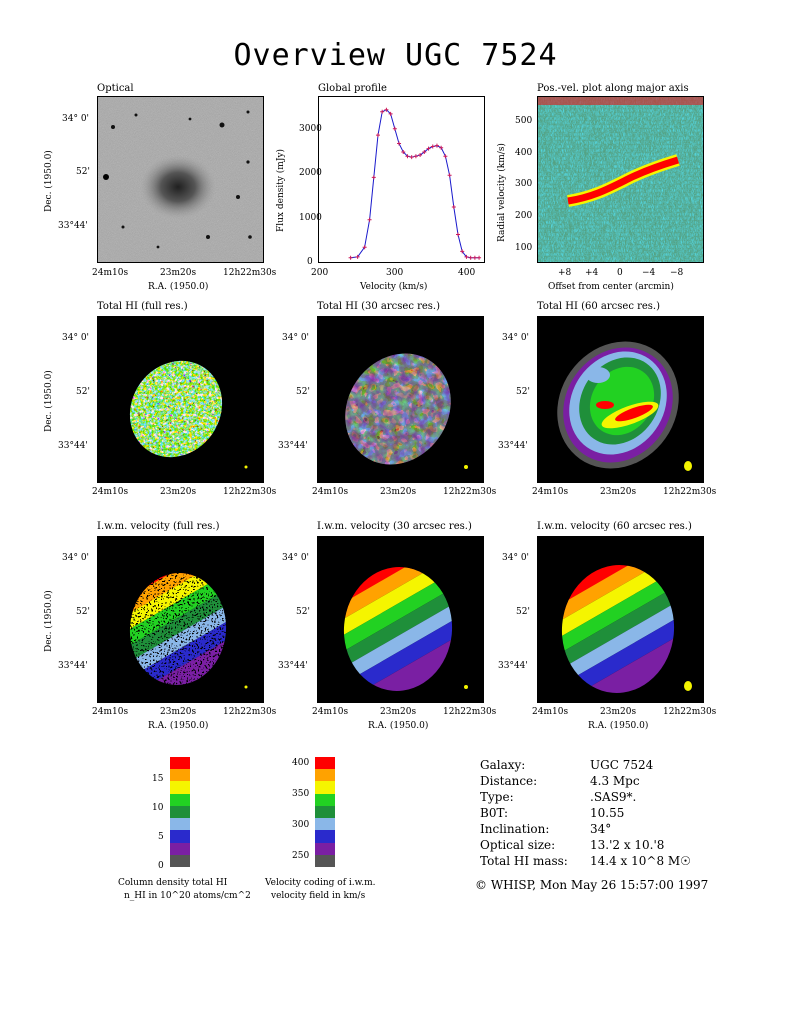  What do you see at coordinates (518, 845) in the screenshot?
I see `info-label: Optical size:` at bounding box center [518, 845].